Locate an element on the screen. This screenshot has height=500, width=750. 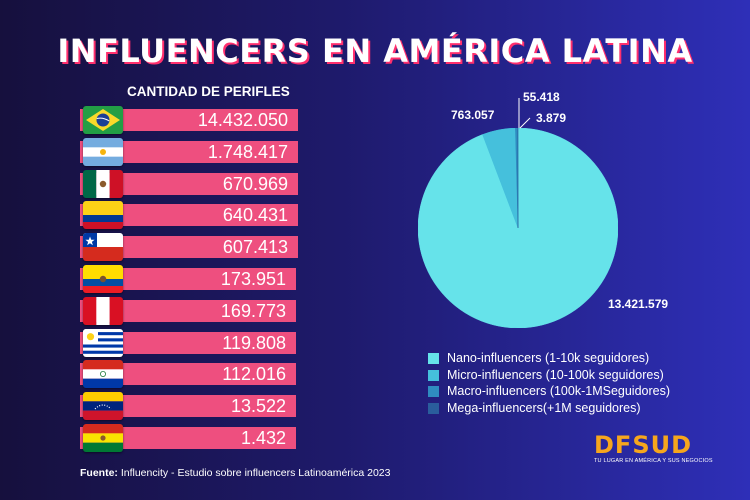
bar-chart-title: CANTIDAD DE PERIFLES is located at coordinates (208, 91).